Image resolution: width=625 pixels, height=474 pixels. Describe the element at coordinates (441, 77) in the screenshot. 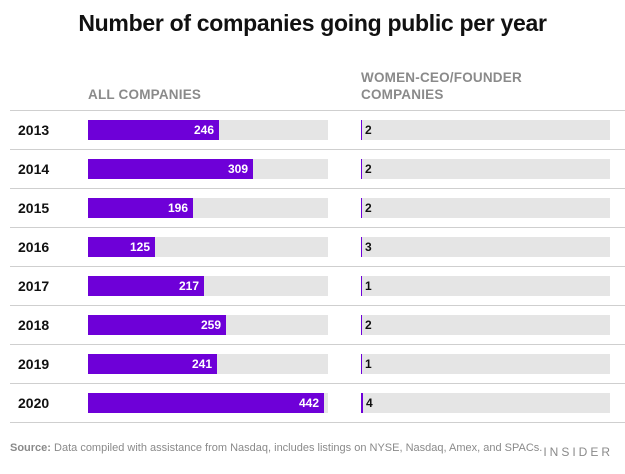

I see `women-ceo-header-line1: WOMEN-CEO/FOUNDER` at that location.